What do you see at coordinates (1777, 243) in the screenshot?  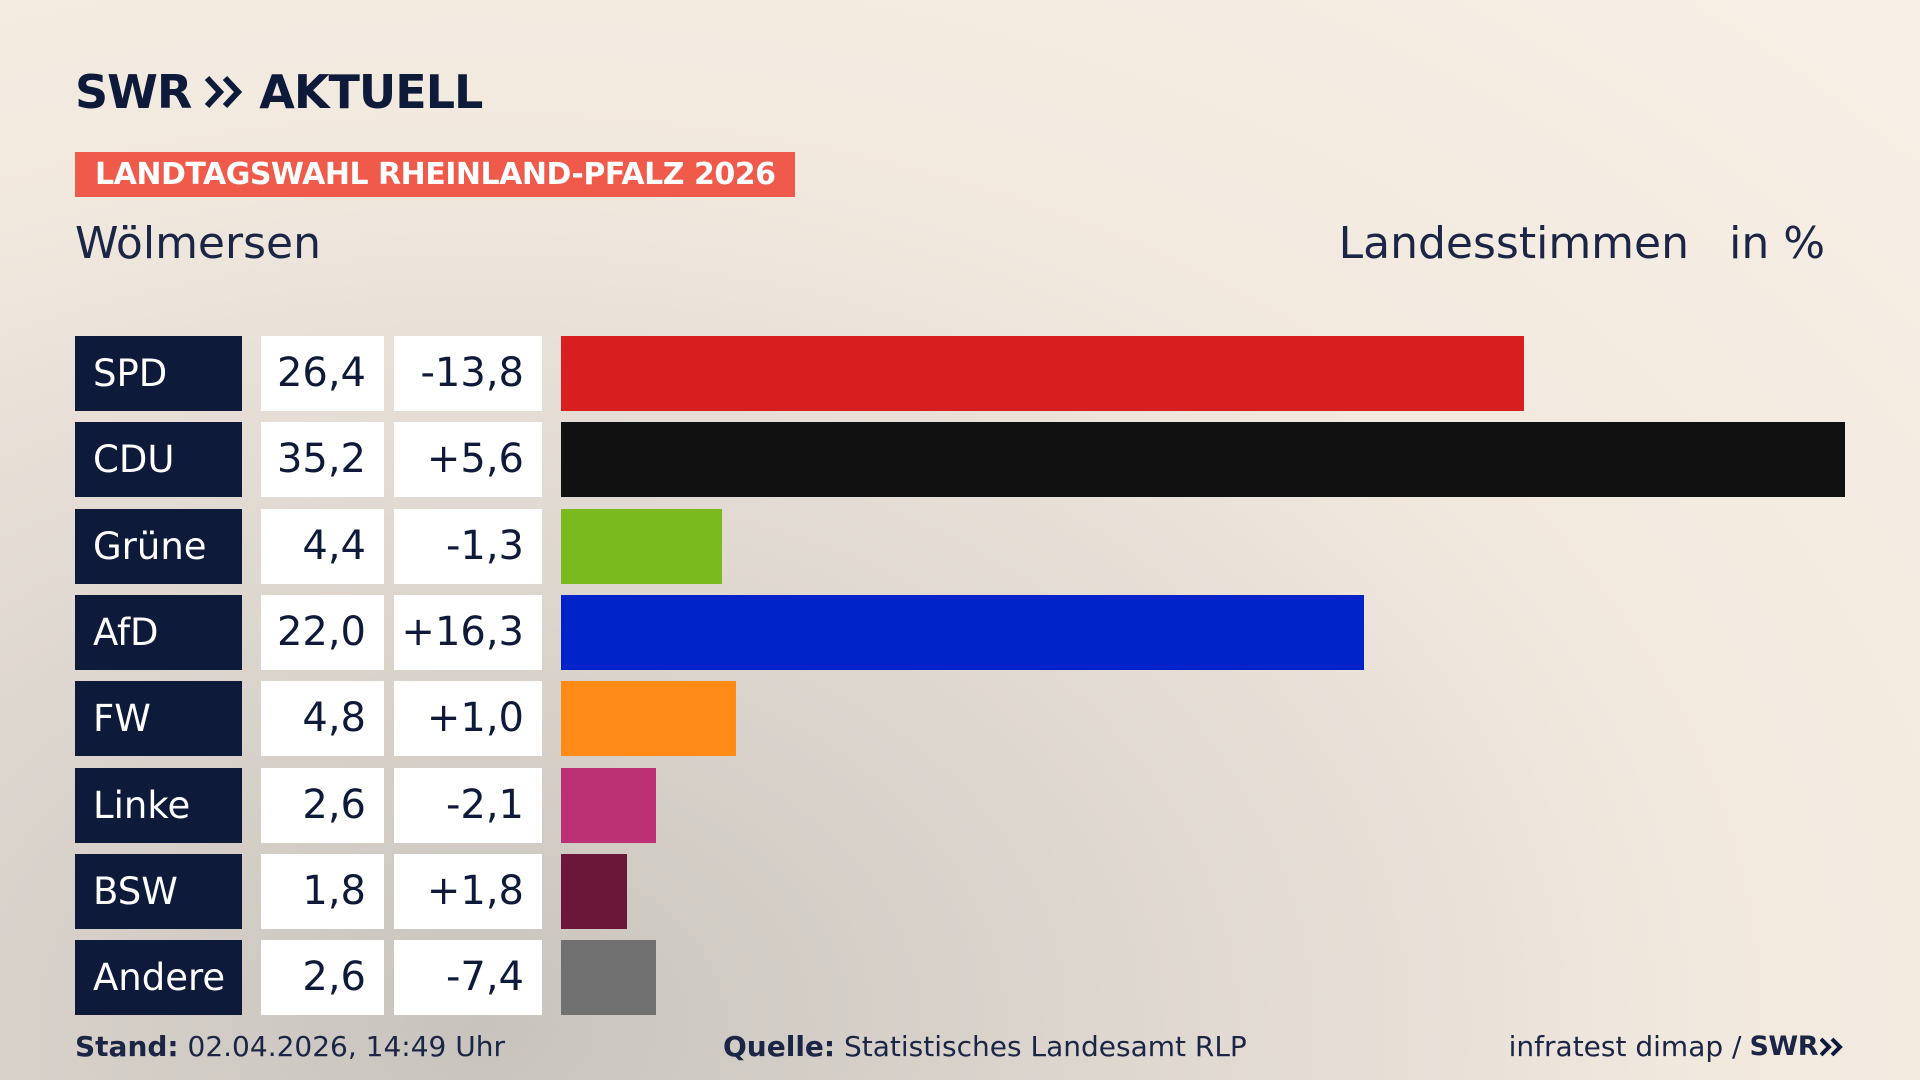 I see `unit-label: in %` at bounding box center [1777, 243].